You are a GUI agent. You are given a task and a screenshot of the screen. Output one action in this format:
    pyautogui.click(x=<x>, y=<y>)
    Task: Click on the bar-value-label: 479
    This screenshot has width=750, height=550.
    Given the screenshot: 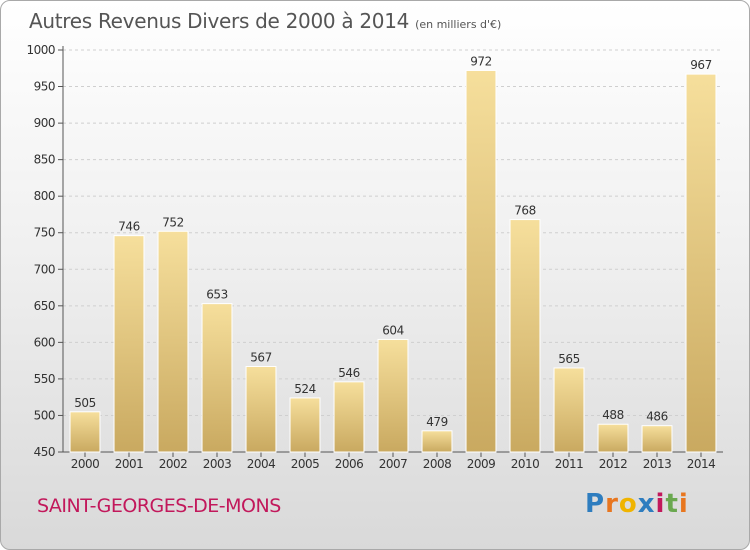 What is the action you would take?
    pyautogui.click(x=436, y=422)
    